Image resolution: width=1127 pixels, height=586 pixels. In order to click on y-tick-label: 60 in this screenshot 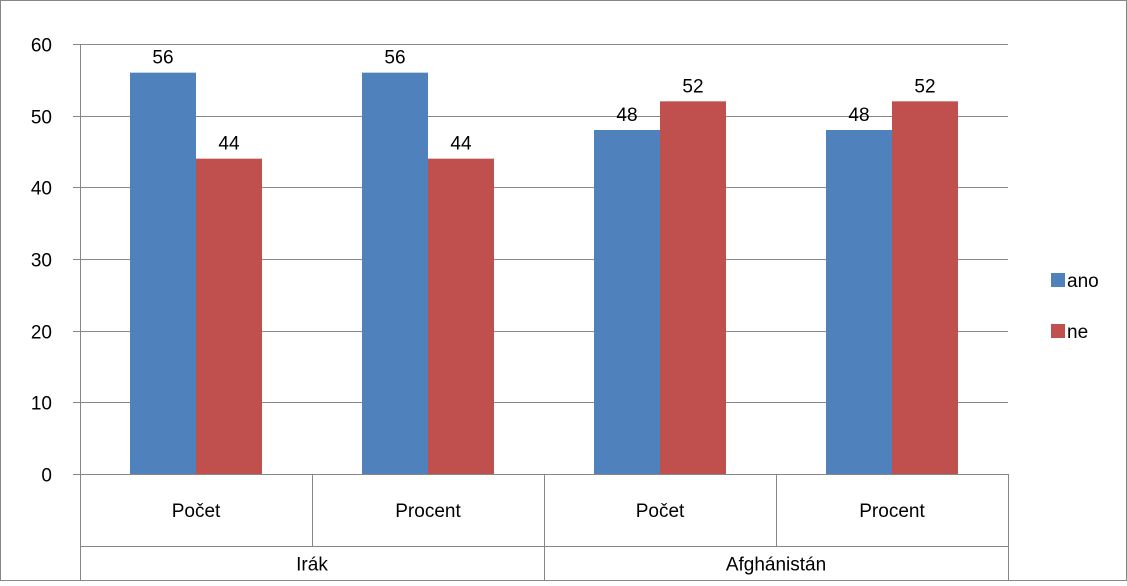, I will do `click(41, 46)`.